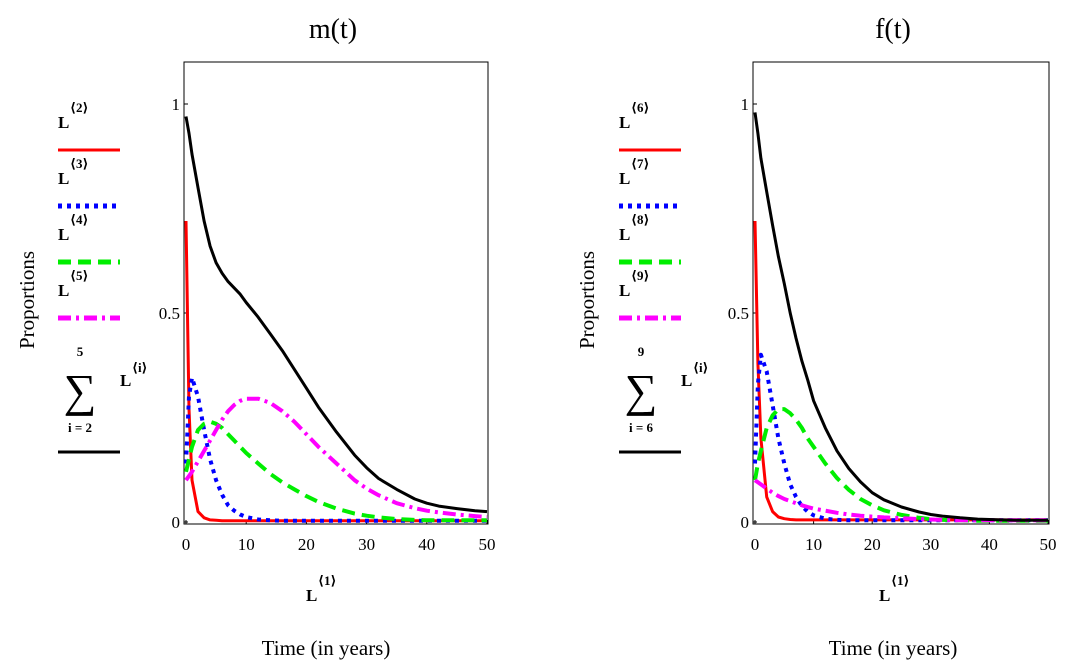  I want to click on x-var-label-base-m: L, so click(311, 595).